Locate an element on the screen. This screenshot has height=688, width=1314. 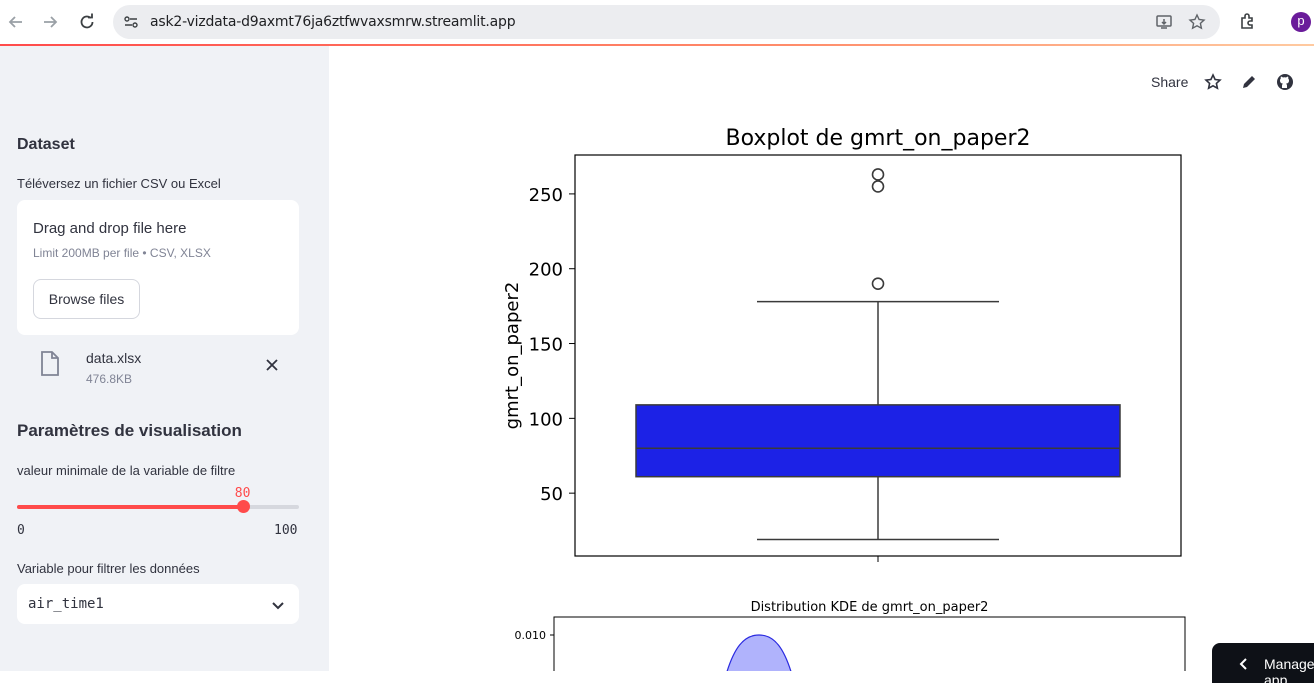
slider-fill is located at coordinates (130, 507).